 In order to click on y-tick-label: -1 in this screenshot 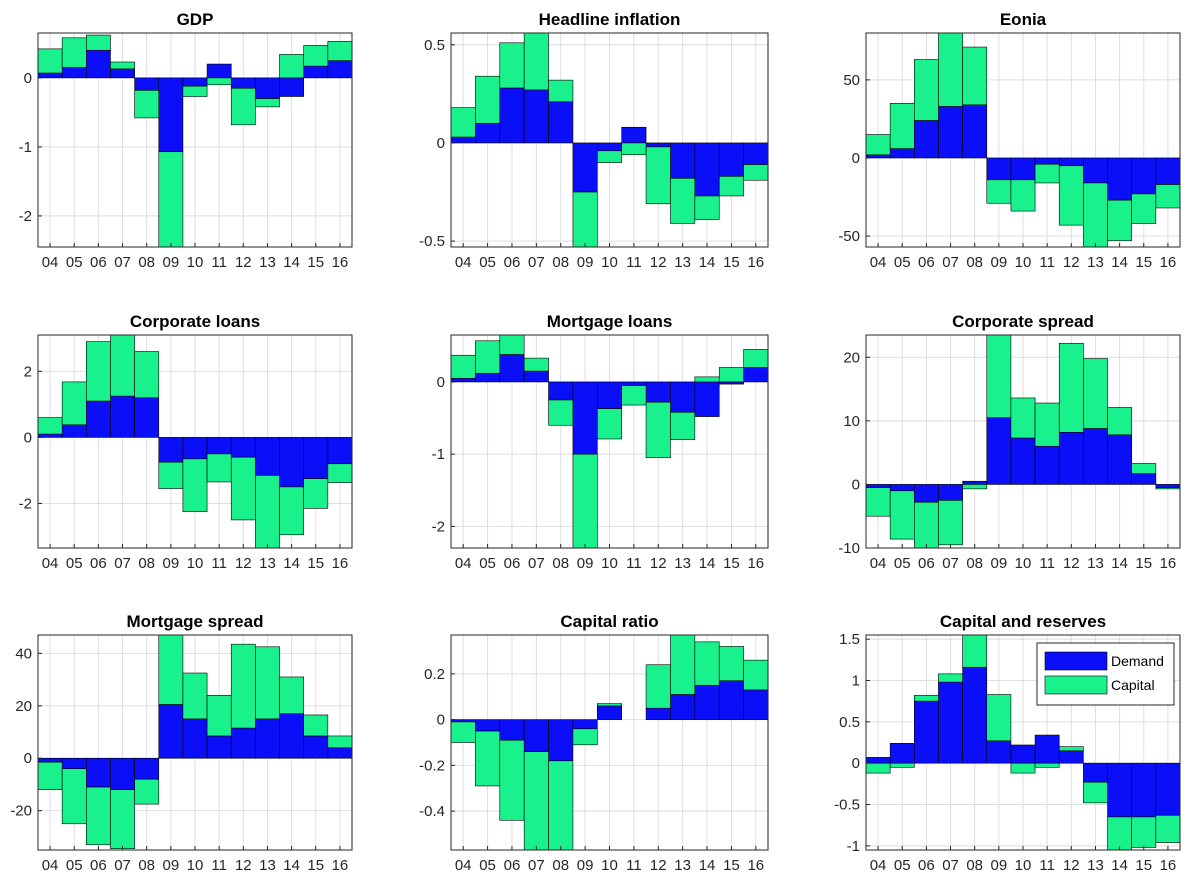, I will do `click(25, 147)`.